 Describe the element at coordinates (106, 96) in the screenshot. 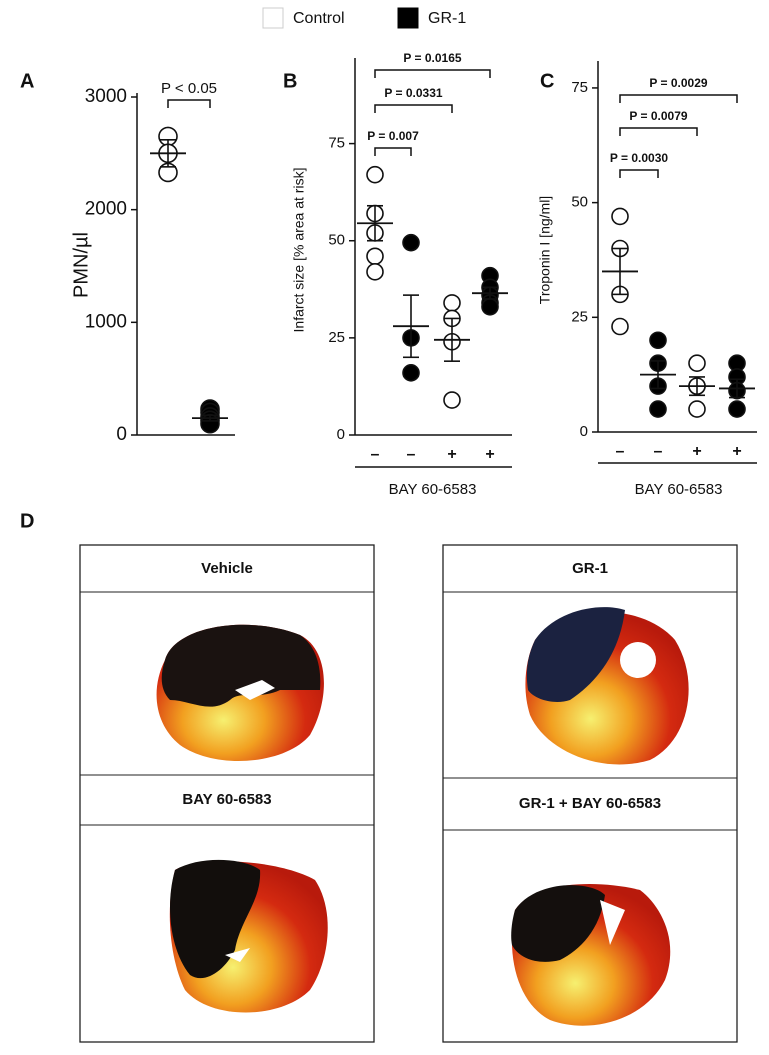

I see `y-tick-label: 3000` at that location.